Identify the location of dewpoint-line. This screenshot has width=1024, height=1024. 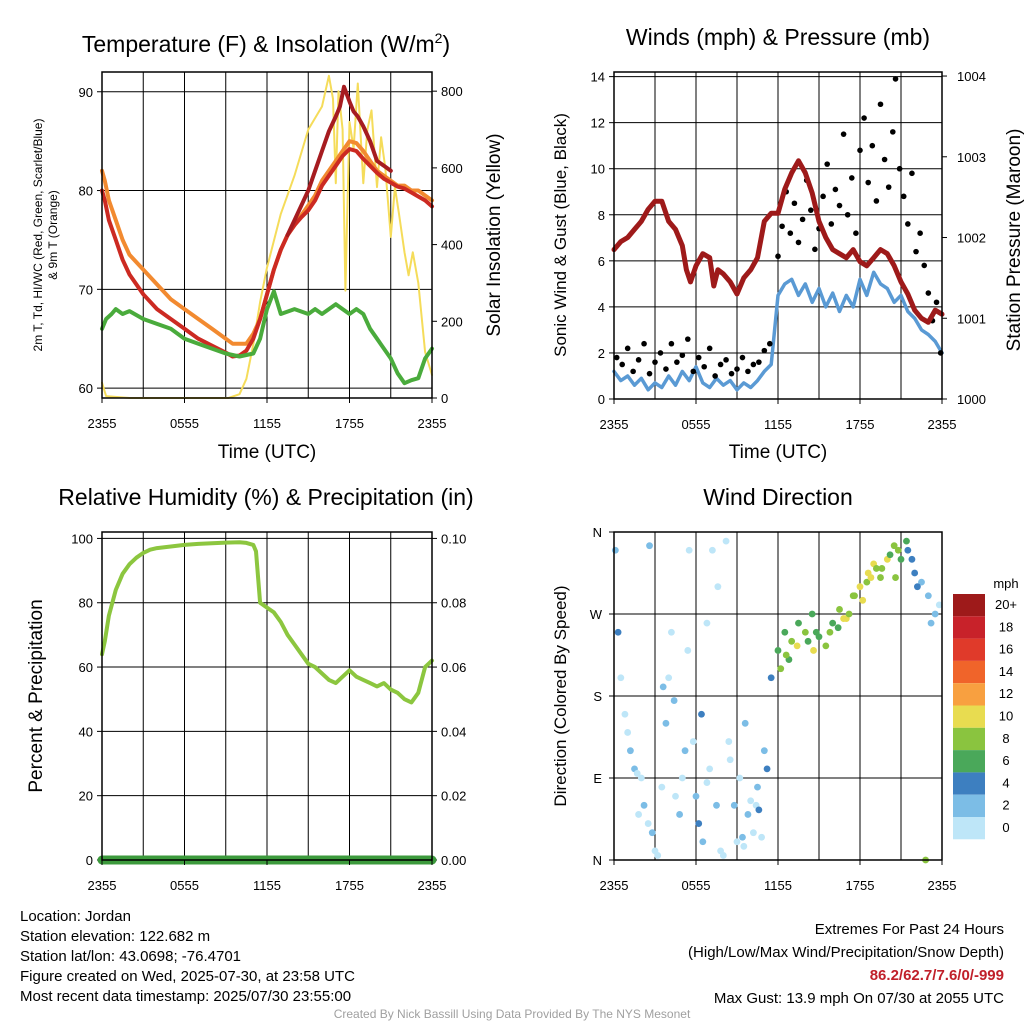
(267, 337).